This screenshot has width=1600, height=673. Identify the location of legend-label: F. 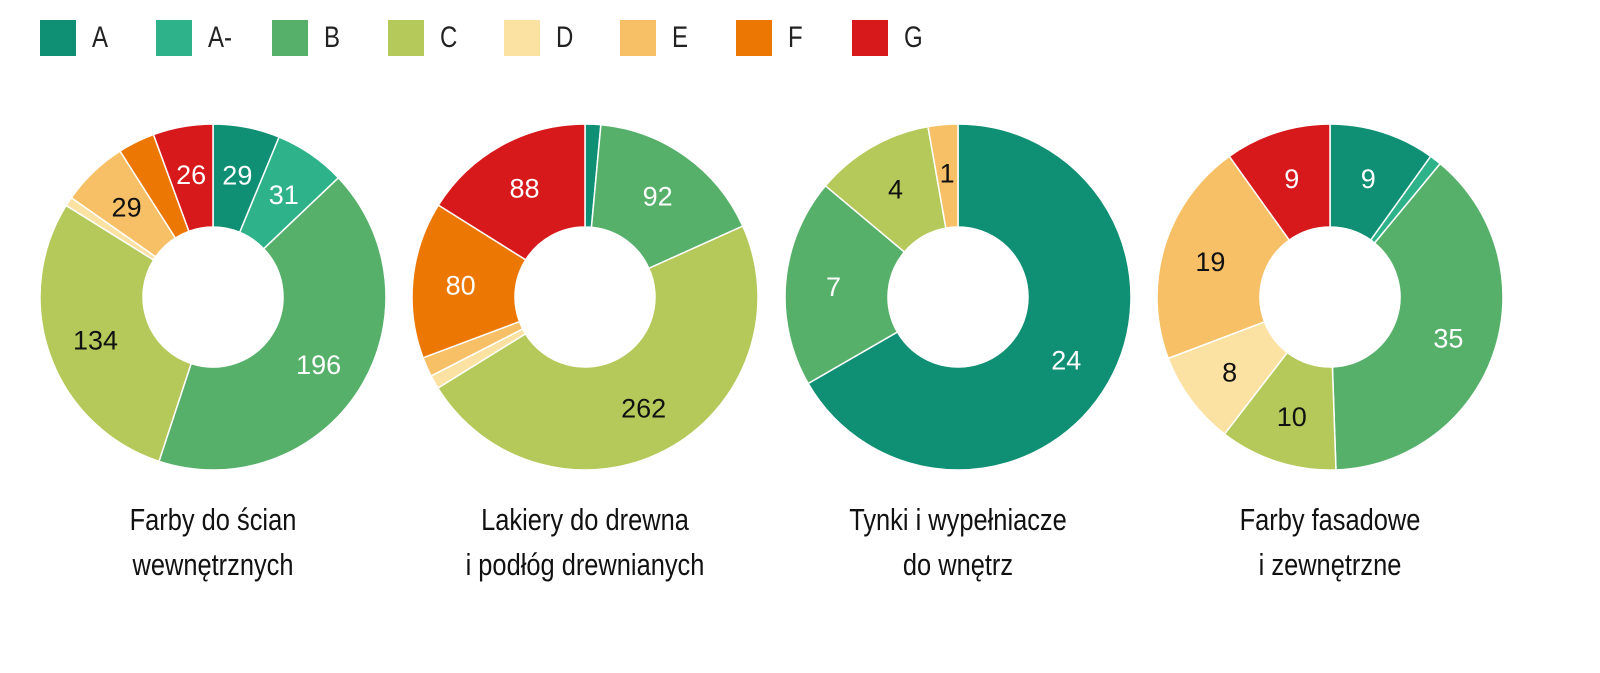
(795, 37).